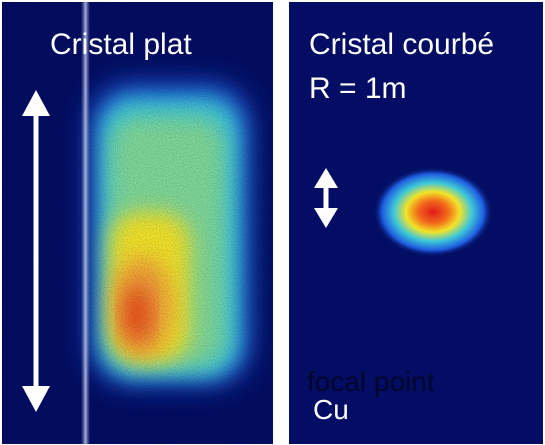 The image size is (545, 445). What do you see at coordinates (371, 381) in the screenshot?
I see `focal-point-overlay-text: focal point` at bounding box center [371, 381].